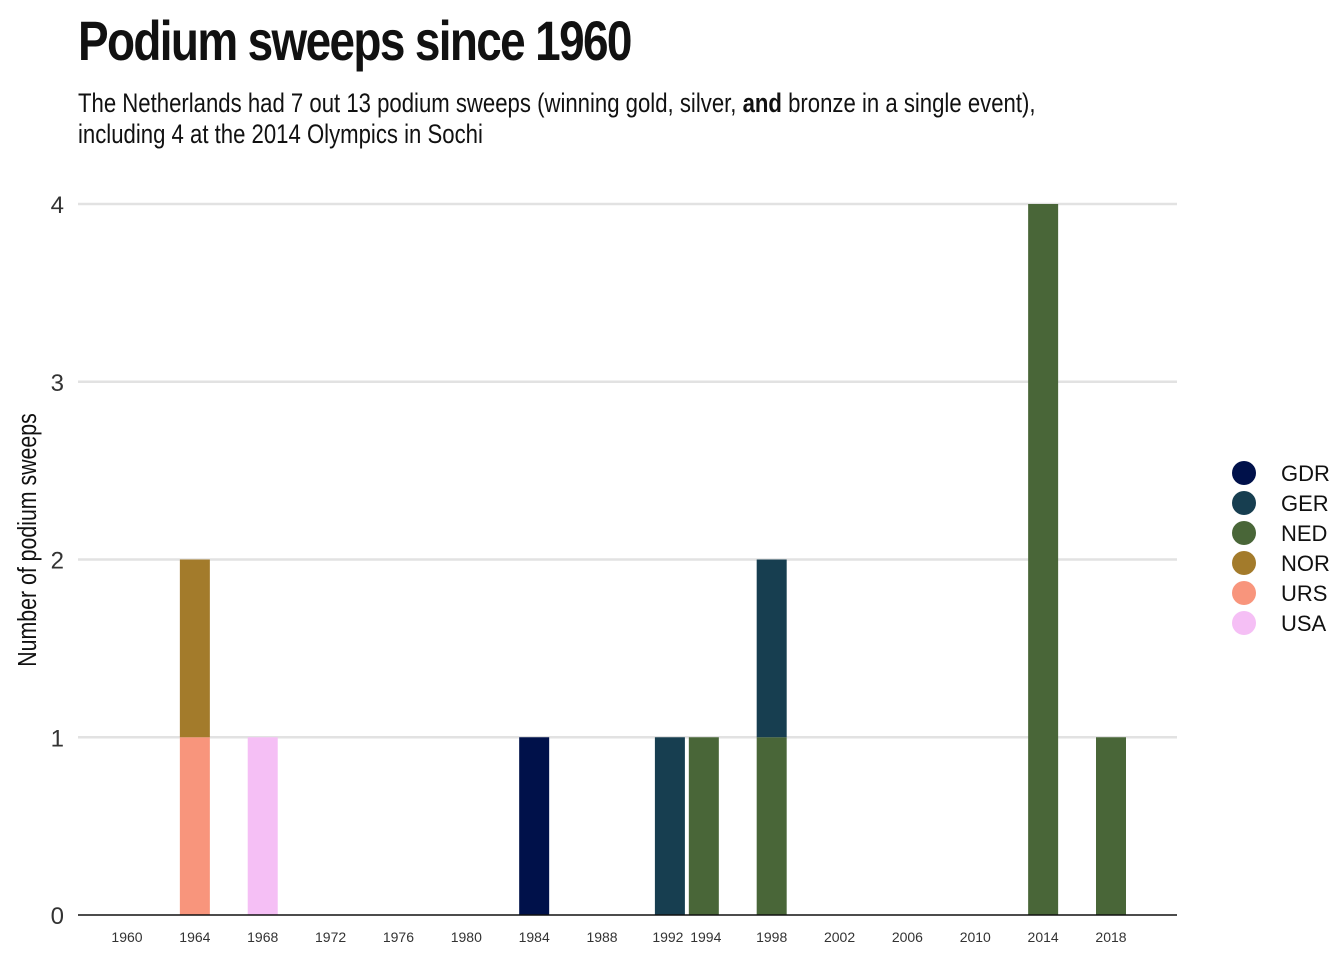 The width and height of the screenshot is (1344, 960). I want to click on legend-swatch-urs, so click(1244, 593).